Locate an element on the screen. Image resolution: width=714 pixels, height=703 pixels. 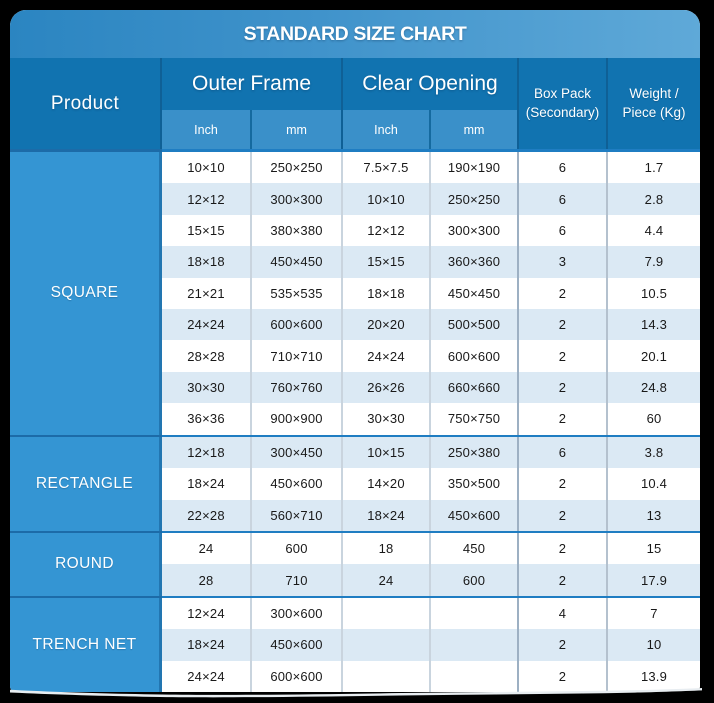
table-row: 18×24 450×600 2 10 is located at coordinates (431, 645).